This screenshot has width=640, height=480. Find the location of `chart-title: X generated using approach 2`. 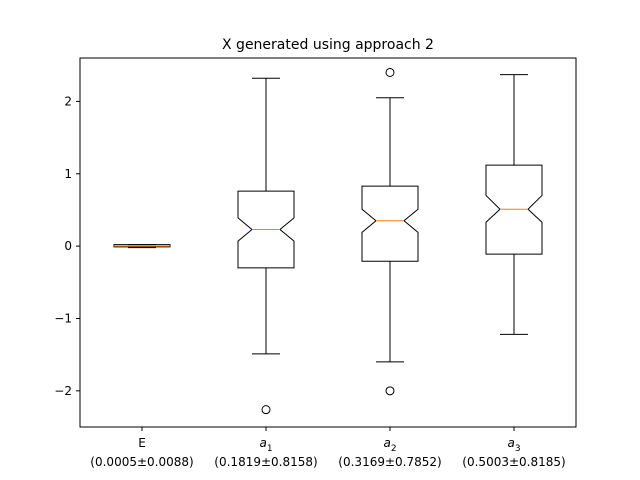

chart-title: X generated using approach 2 is located at coordinates (328, 45).